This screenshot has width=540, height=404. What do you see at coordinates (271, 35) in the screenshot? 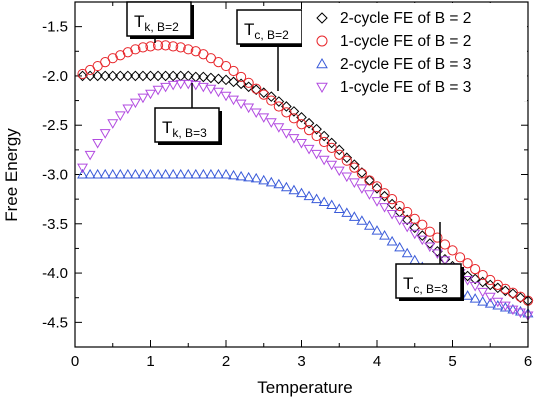
I see `annotation-subscript: c, B=2` at bounding box center [271, 35].